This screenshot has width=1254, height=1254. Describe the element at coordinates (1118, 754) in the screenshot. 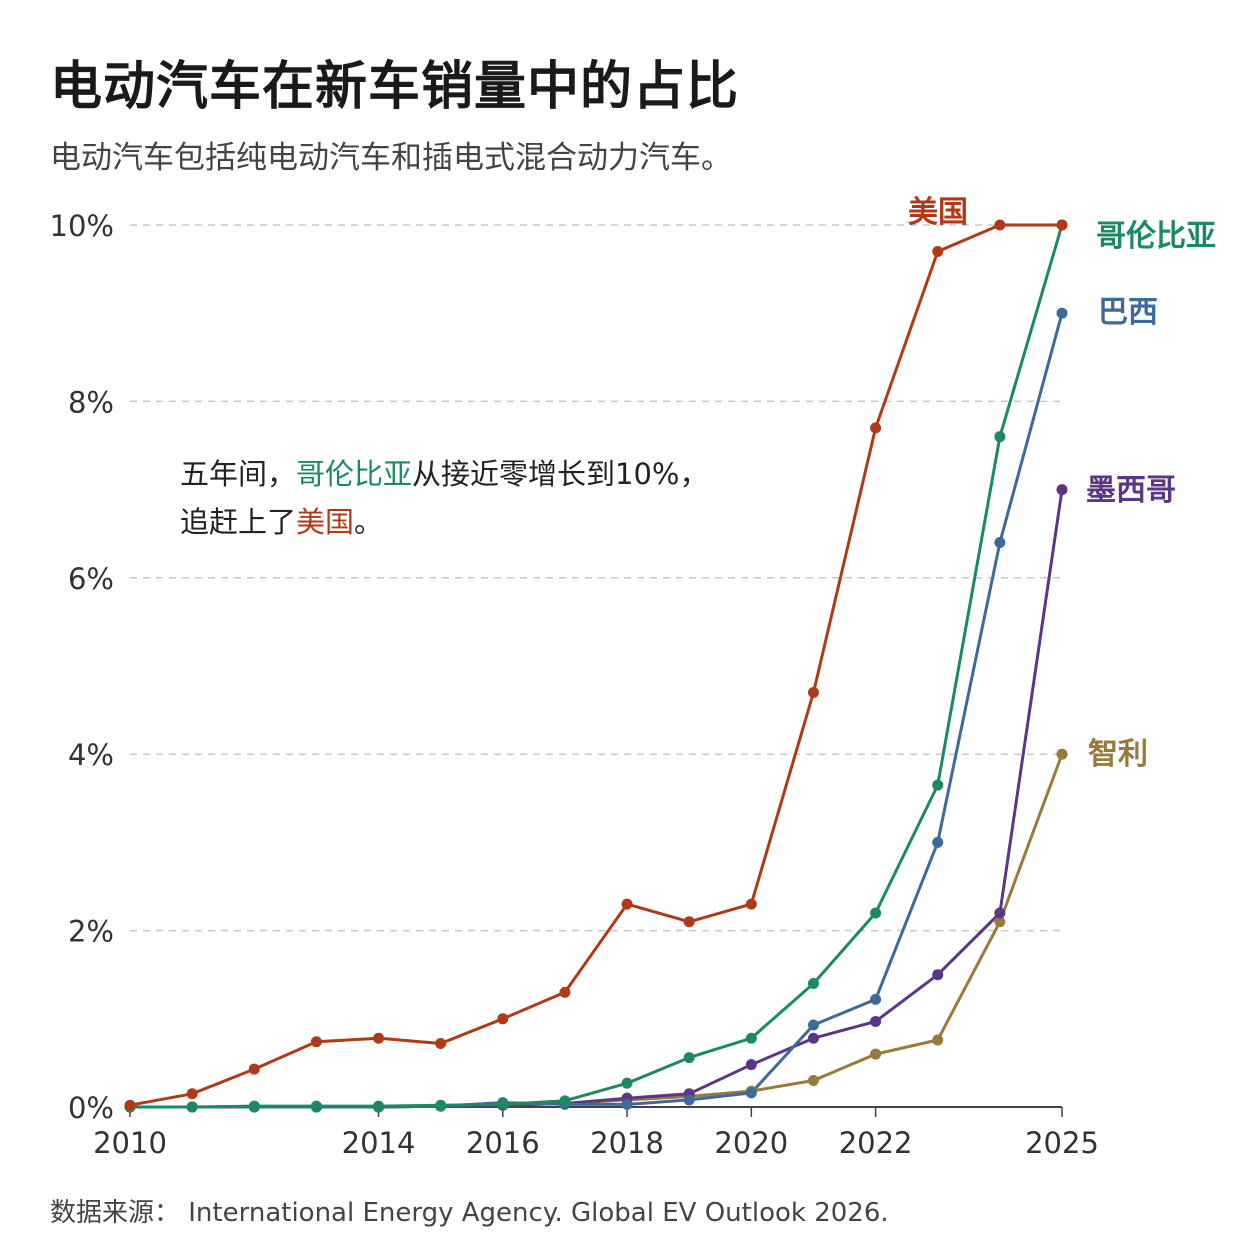

I see `series-label: 智利` at that location.